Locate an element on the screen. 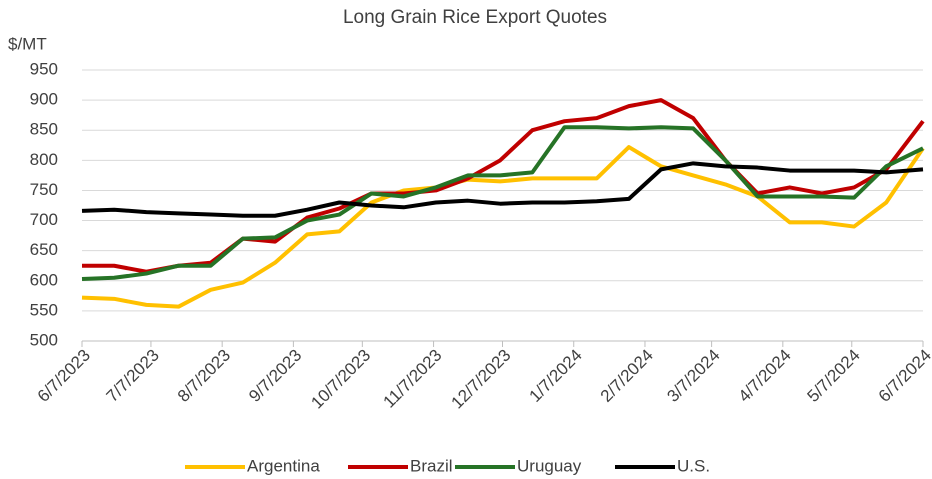 The image size is (932, 479). y-tick-label: 900 is located at coordinates (44, 99).